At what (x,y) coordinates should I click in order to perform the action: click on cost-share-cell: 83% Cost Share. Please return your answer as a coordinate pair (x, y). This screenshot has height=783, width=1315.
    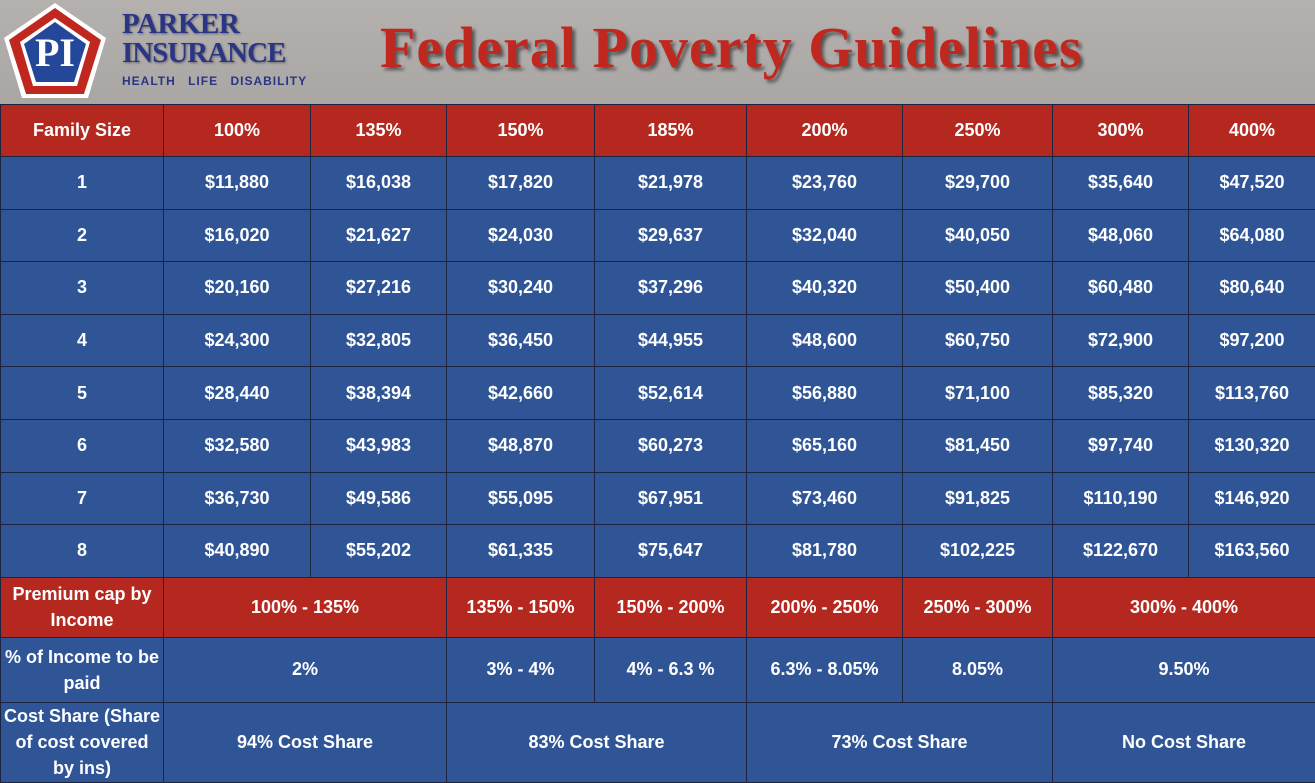
    Looking at the image, I should click on (596, 742).